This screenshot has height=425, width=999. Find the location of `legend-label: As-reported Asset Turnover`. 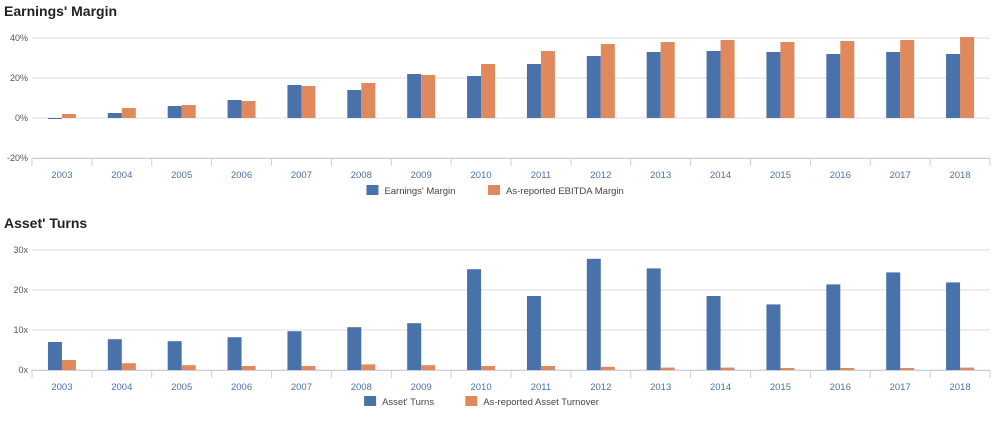

legend-label: As-reported Asset Turnover is located at coordinates (541, 402).